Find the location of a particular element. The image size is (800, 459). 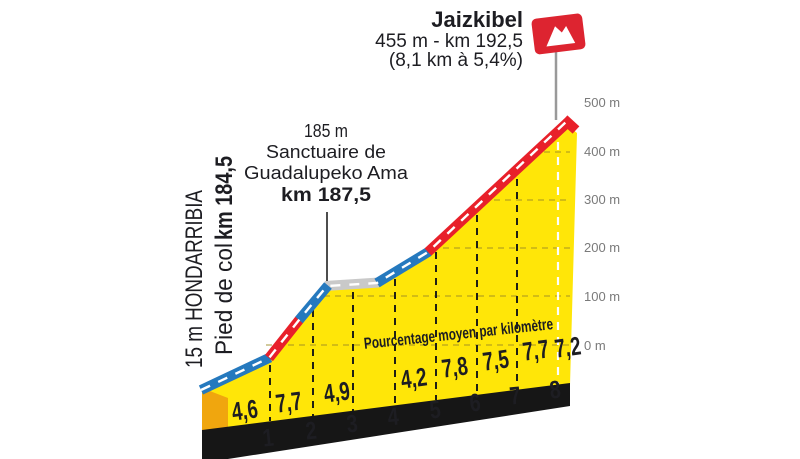

elevation-label-200: 200 m is located at coordinates (602, 247).